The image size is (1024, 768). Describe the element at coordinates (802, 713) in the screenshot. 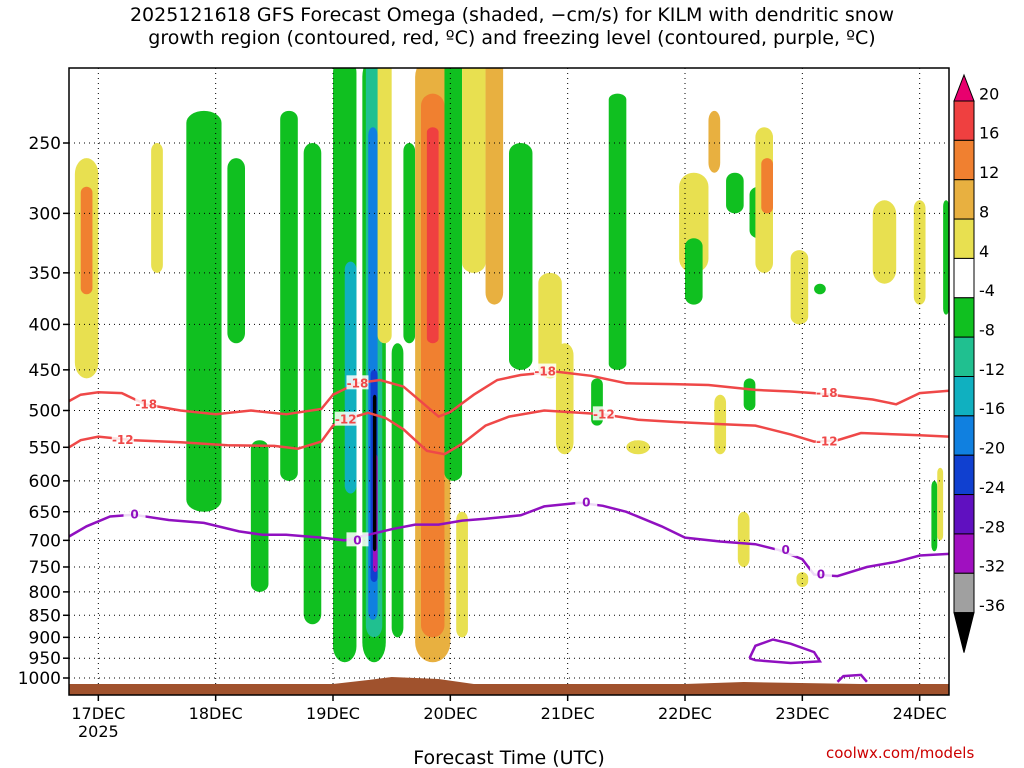

I see `x-tick-label: 23DEC` at that location.